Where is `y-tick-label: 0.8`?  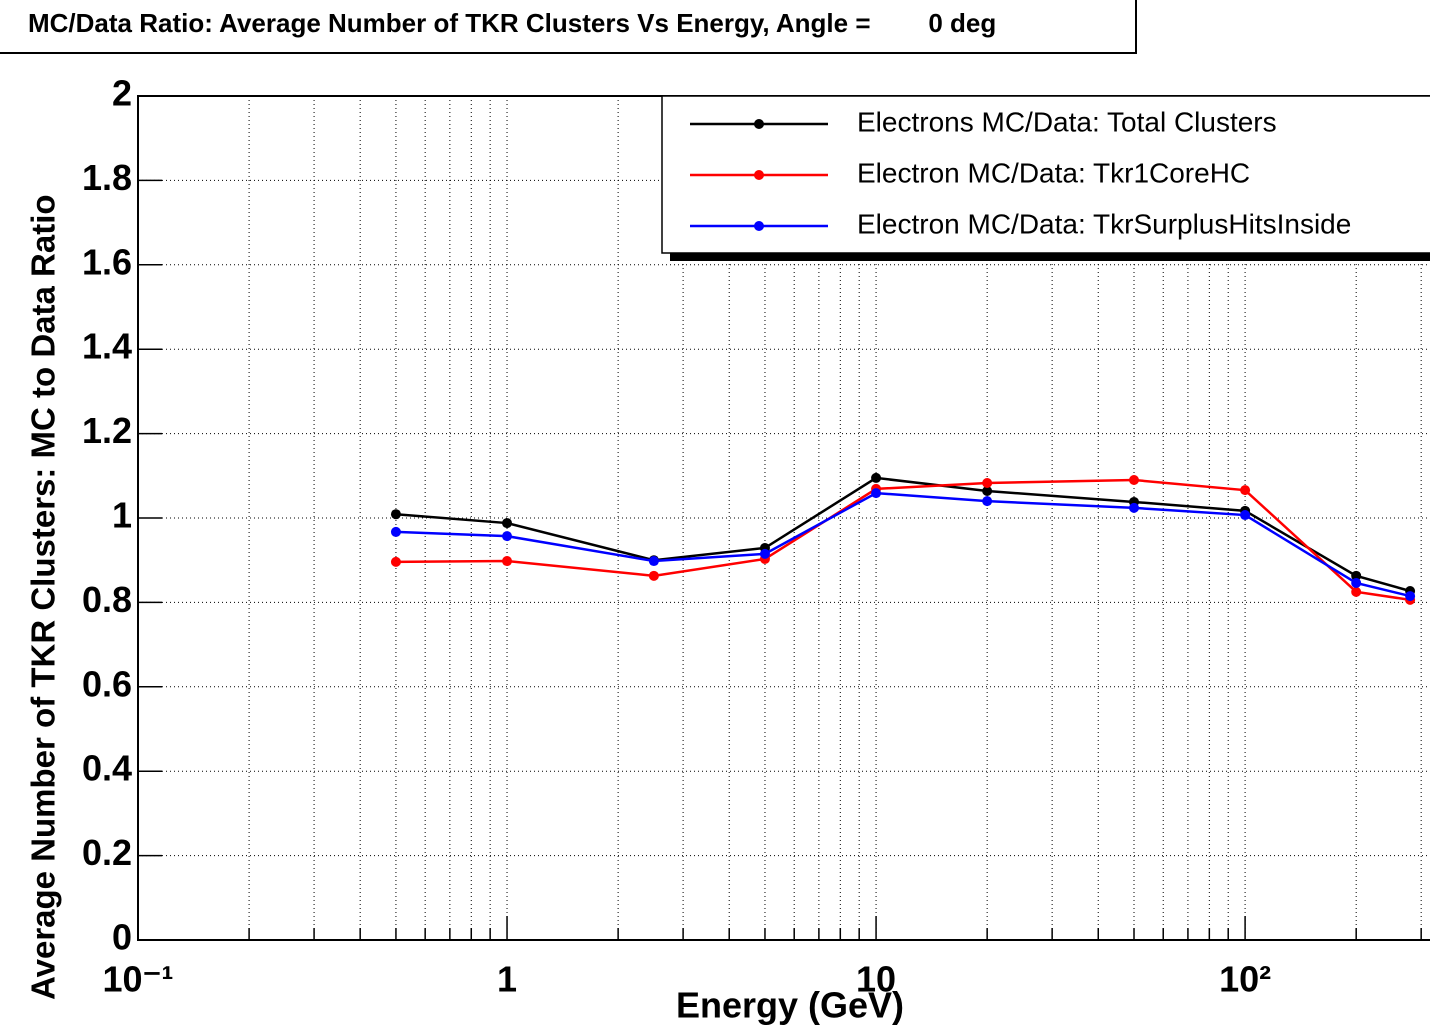 y-tick-label: 0.8 is located at coordinates (107, 599).